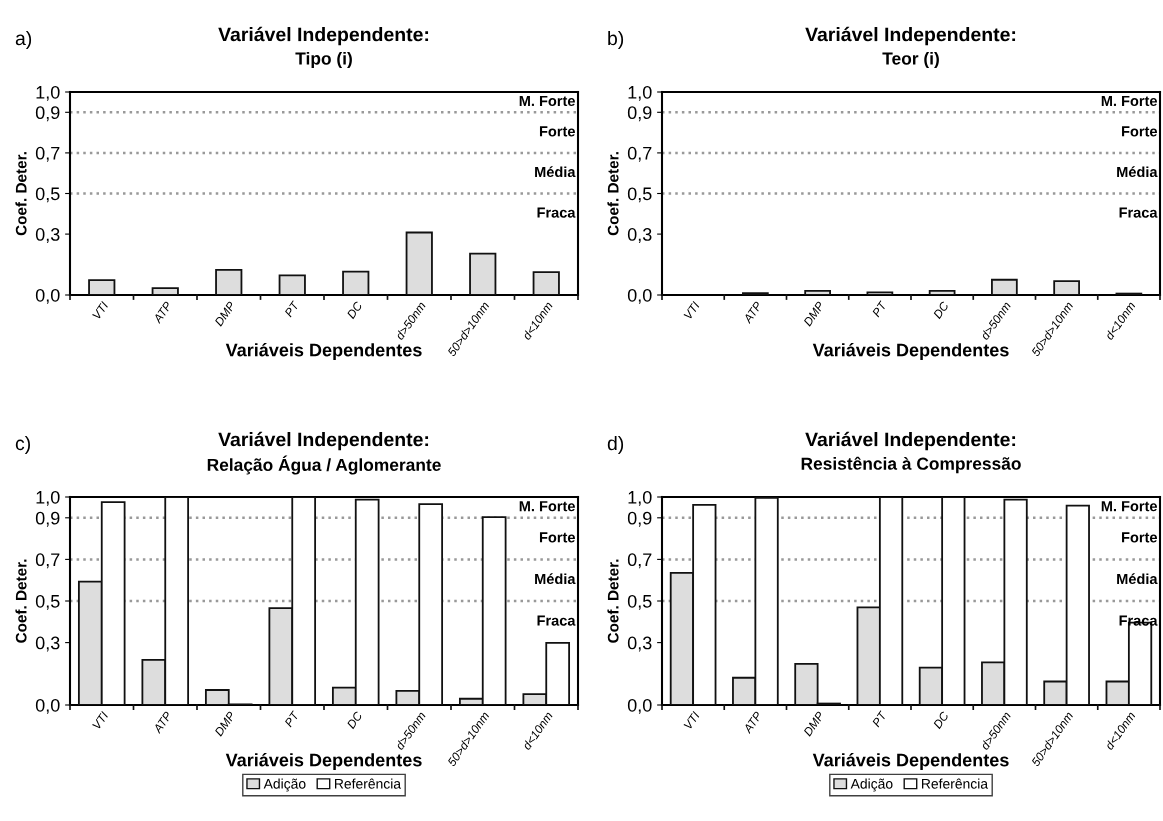  Describe the element at coordinates (22, 445) in the screenshot. I see `text: c)` at that location.